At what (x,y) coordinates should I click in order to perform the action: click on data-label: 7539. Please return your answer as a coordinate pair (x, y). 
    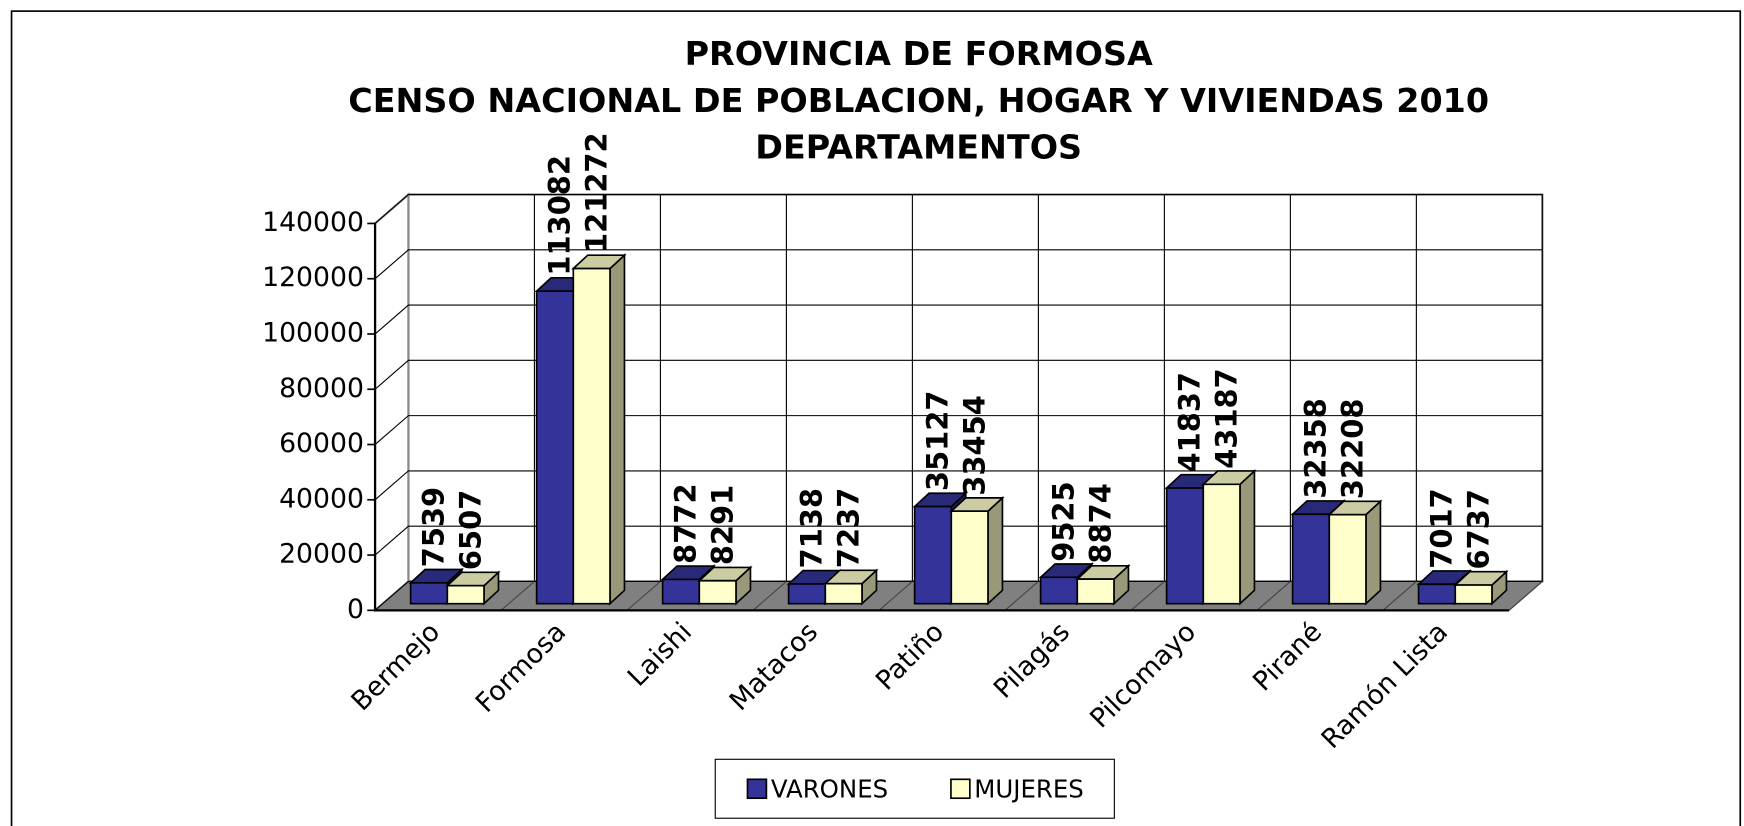
    Looking at the image, I should click on (434, 527).